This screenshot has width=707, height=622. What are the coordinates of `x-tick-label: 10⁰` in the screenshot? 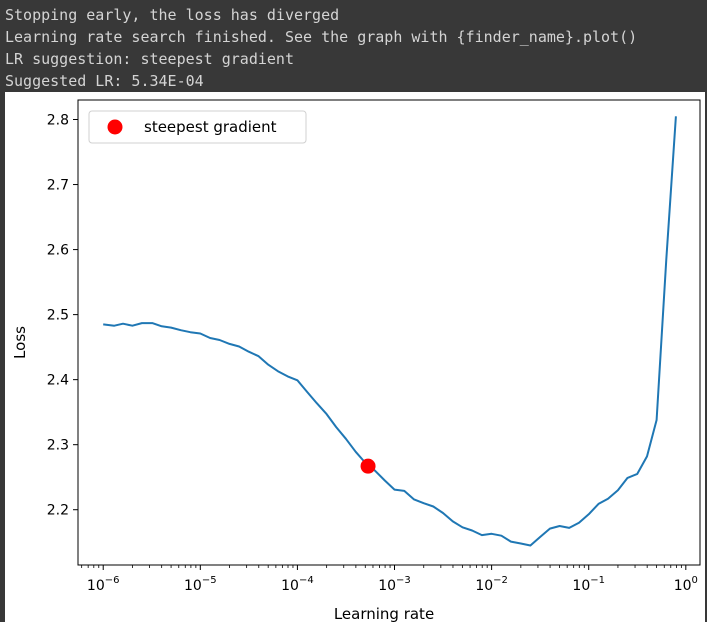 It's located at (686, 584).